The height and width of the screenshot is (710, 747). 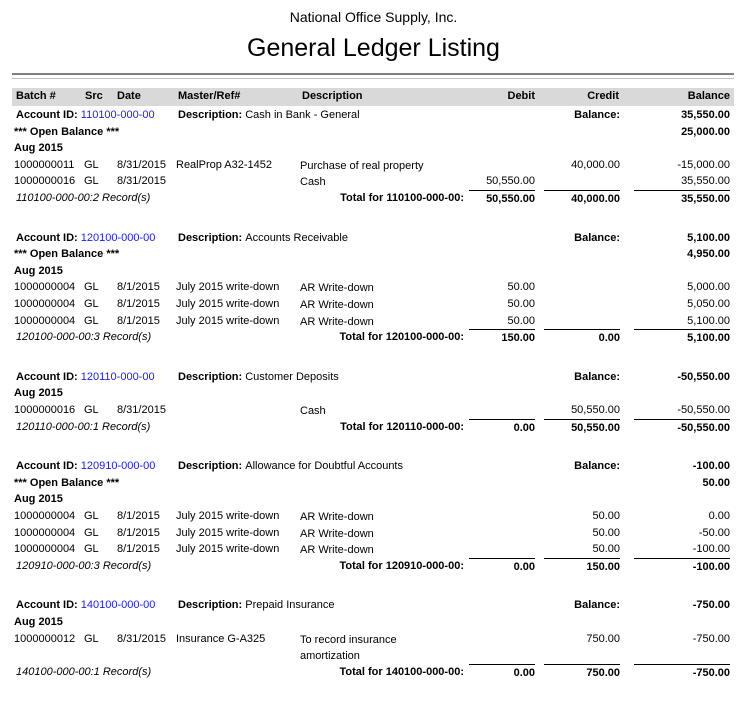 I want to click on total-credit: 50,550.00, so click(x=582, y=426).